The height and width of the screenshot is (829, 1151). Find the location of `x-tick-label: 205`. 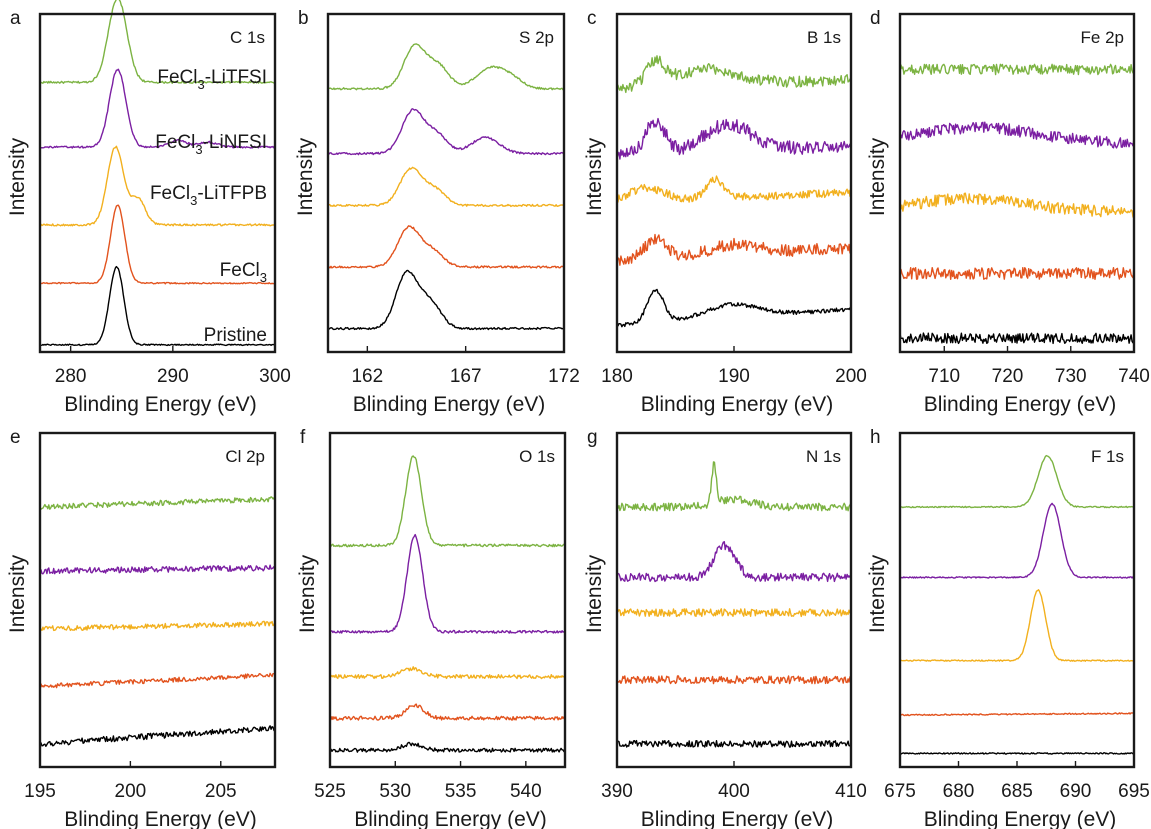

x-tick-label: 205 is located at coordinates (221, 791).